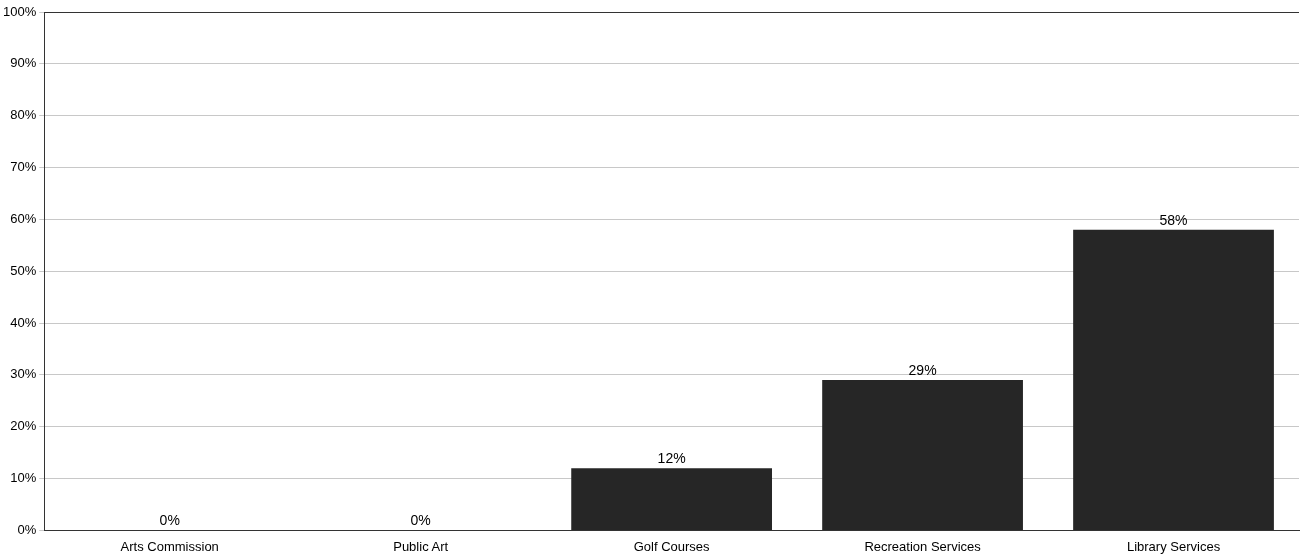 The width and height of the screenshot is (1301, 558). I want to click on y-tick-label: 100%, so click(20, 11).